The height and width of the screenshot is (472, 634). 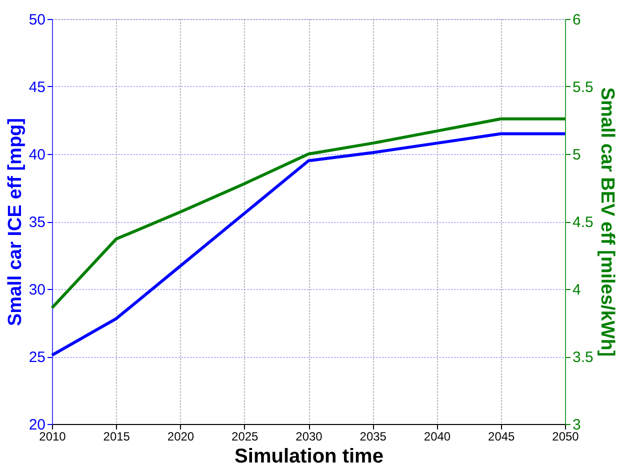 What do you see at coordinates (576, 290) in the screenshot?
I see `y2-tick-label: 4` at bounding box center [576, 290].